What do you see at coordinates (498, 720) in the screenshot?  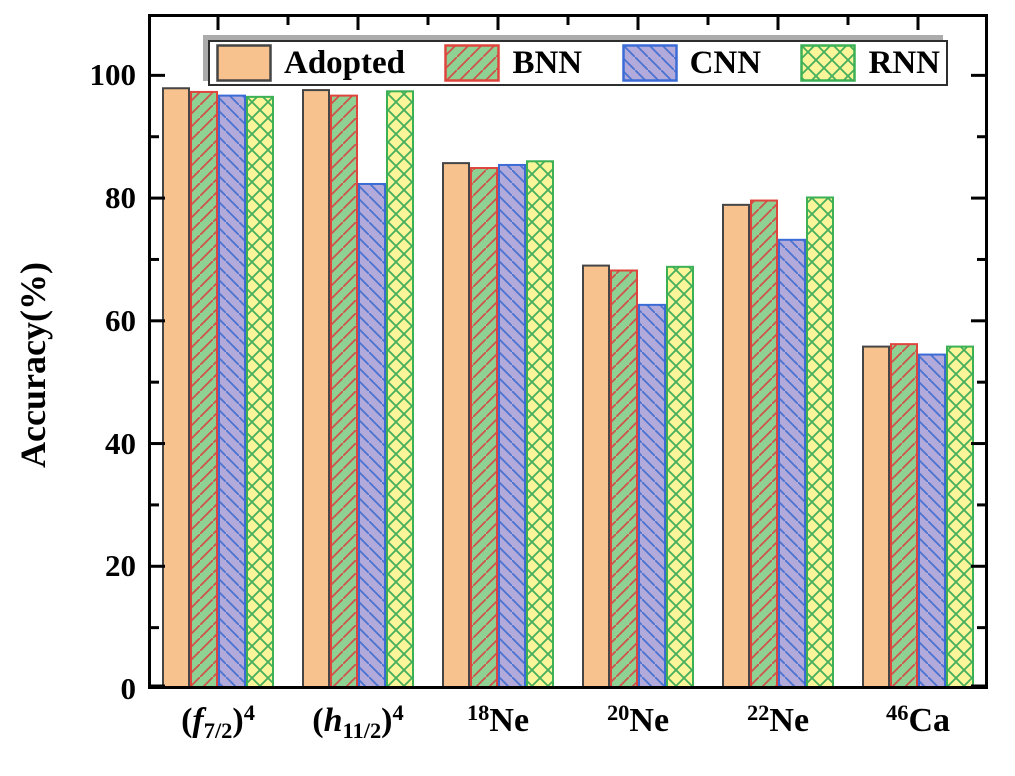 I see `x-tick-label-2: 18Ne` at bounding box center [498, 720].